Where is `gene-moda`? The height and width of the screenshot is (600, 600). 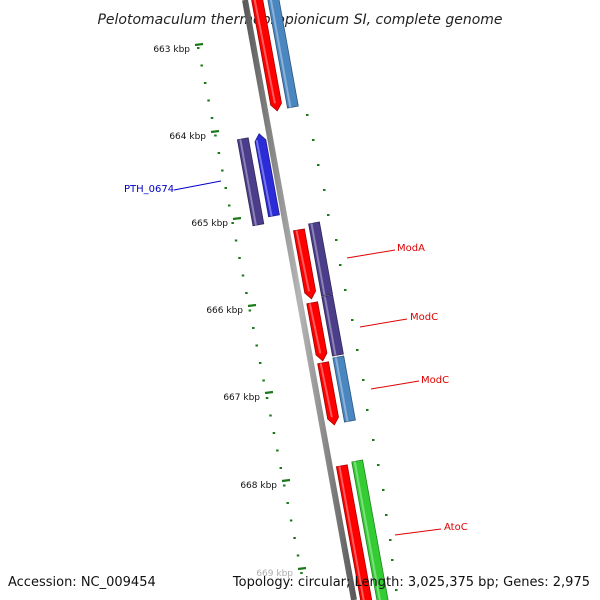
gene-moda is located at coordinates (320, 259).